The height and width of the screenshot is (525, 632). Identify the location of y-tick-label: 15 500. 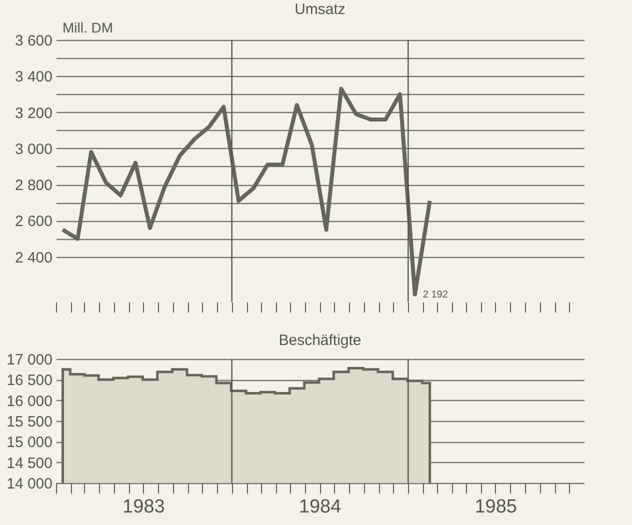
(29, 422).